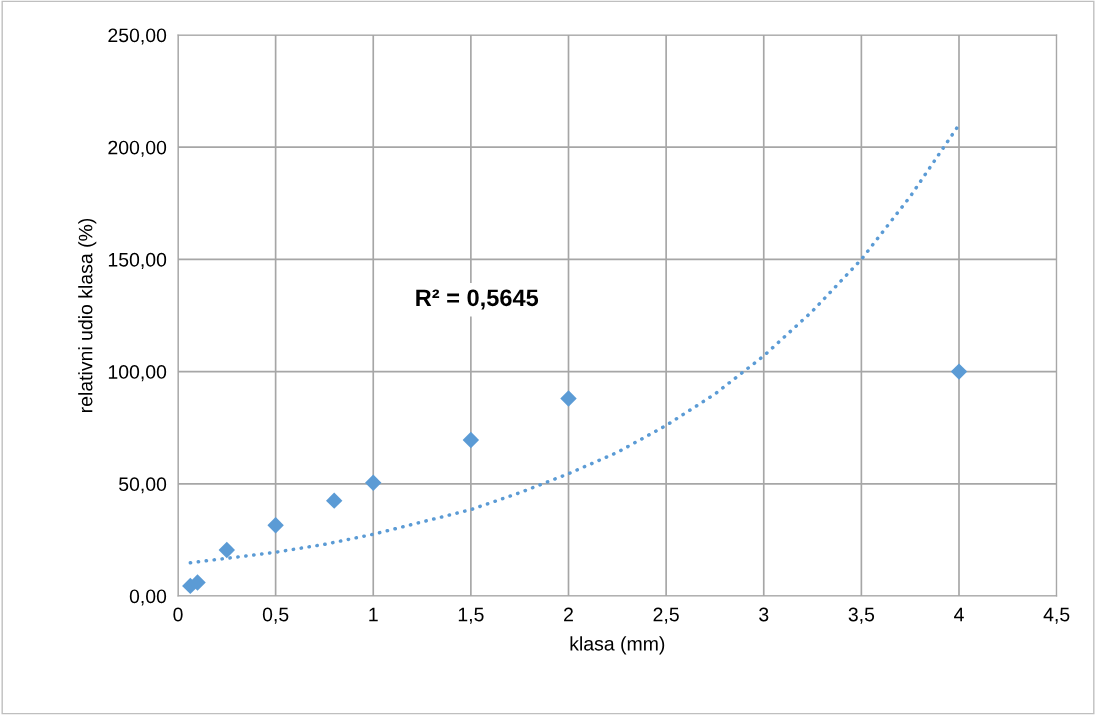 The image size is (1096, 715). I want to click on y-axis-title: relativni udio klasa (%), so click(87, 315).